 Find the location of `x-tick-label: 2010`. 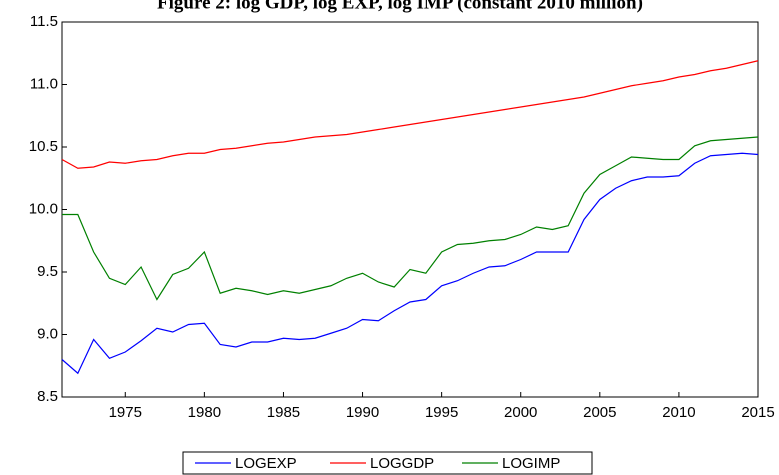

x-tick-label: 2010 is located at coordinates (678, 412).